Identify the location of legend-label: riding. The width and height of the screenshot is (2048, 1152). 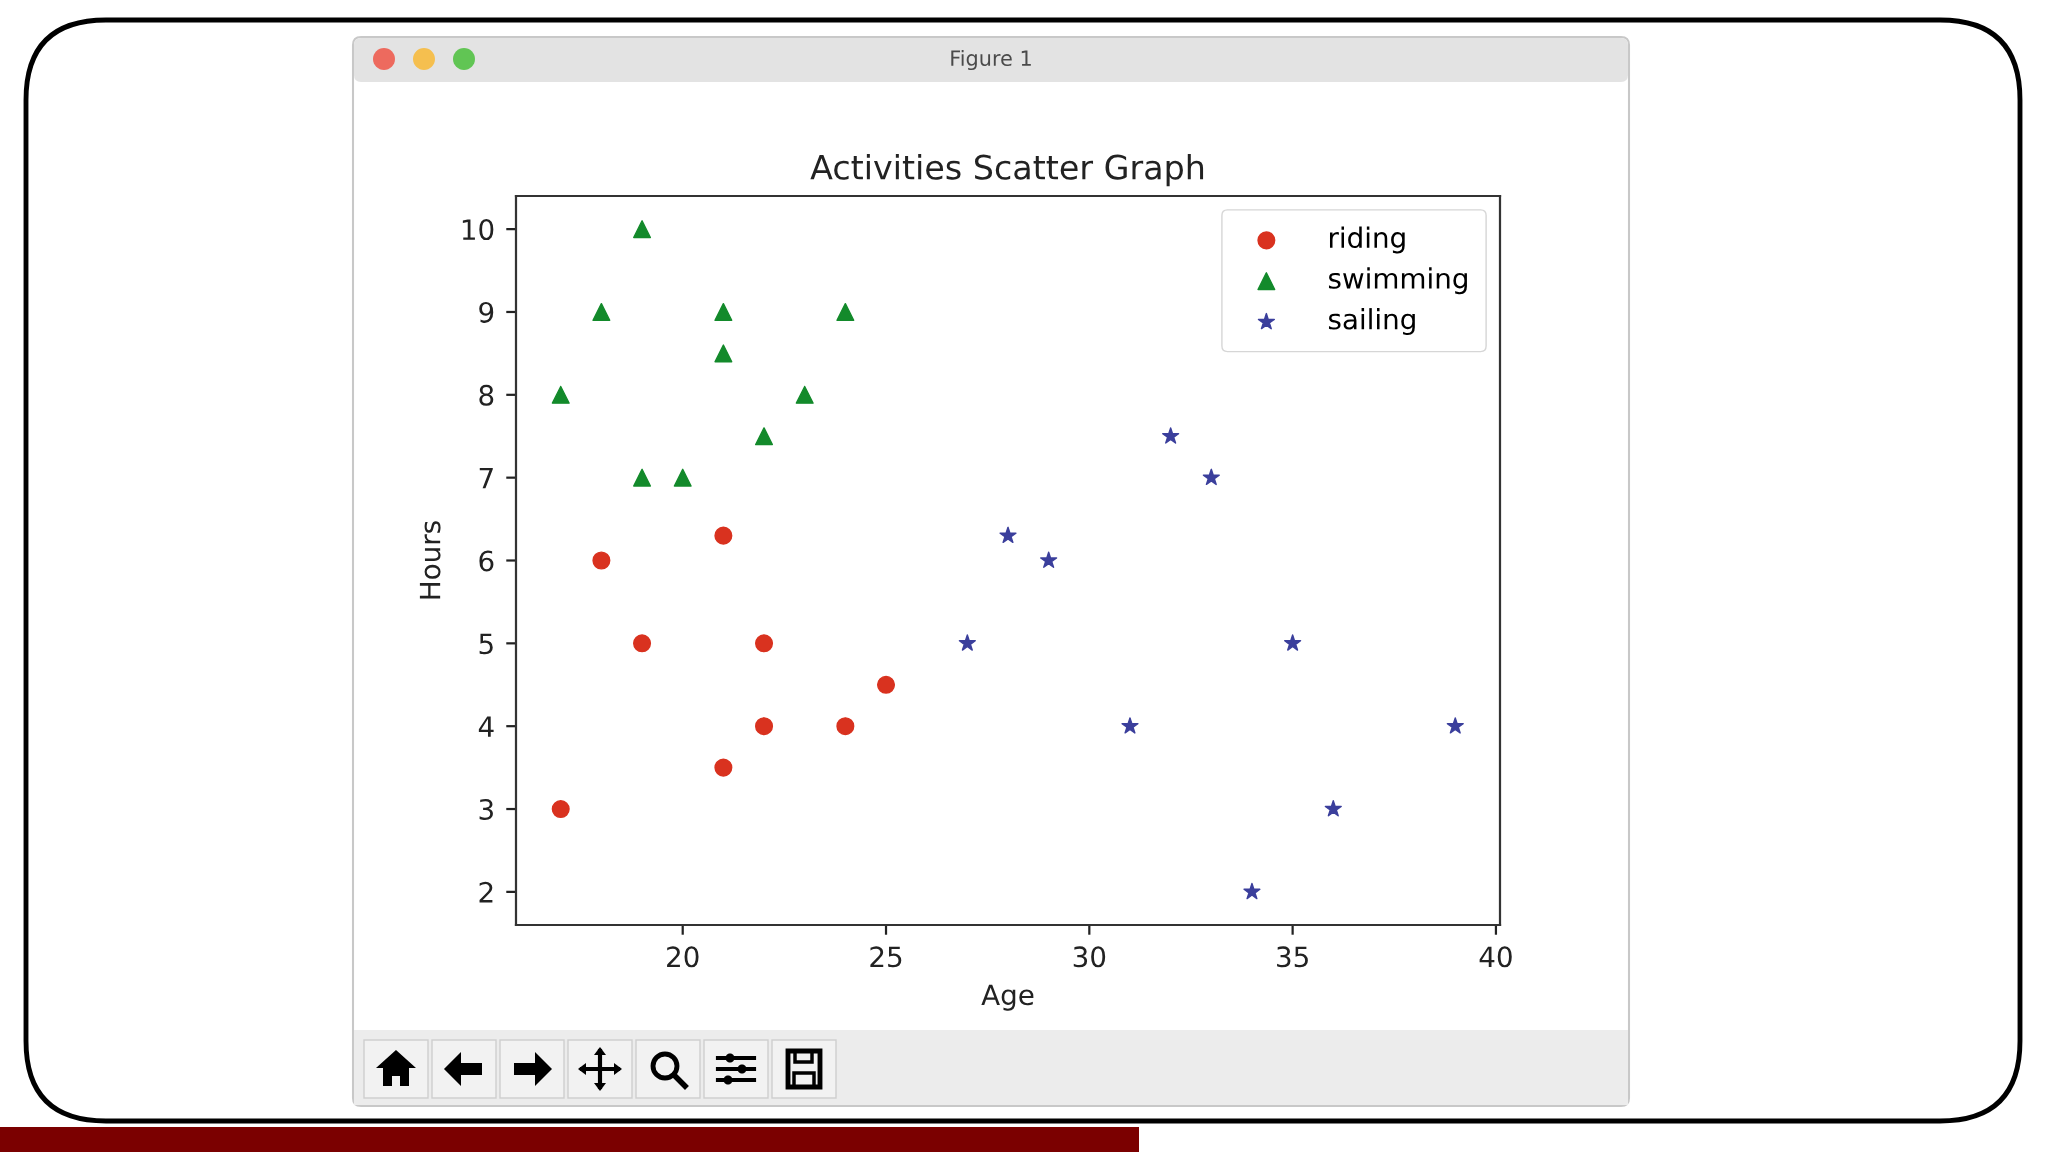
(1367, 240).